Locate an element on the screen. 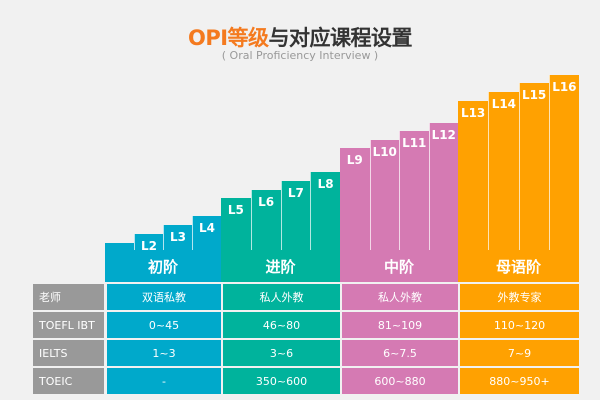 This screenshot has height=400, width=600. level-bar-l12: L12 is located at coordinates (443, 186).